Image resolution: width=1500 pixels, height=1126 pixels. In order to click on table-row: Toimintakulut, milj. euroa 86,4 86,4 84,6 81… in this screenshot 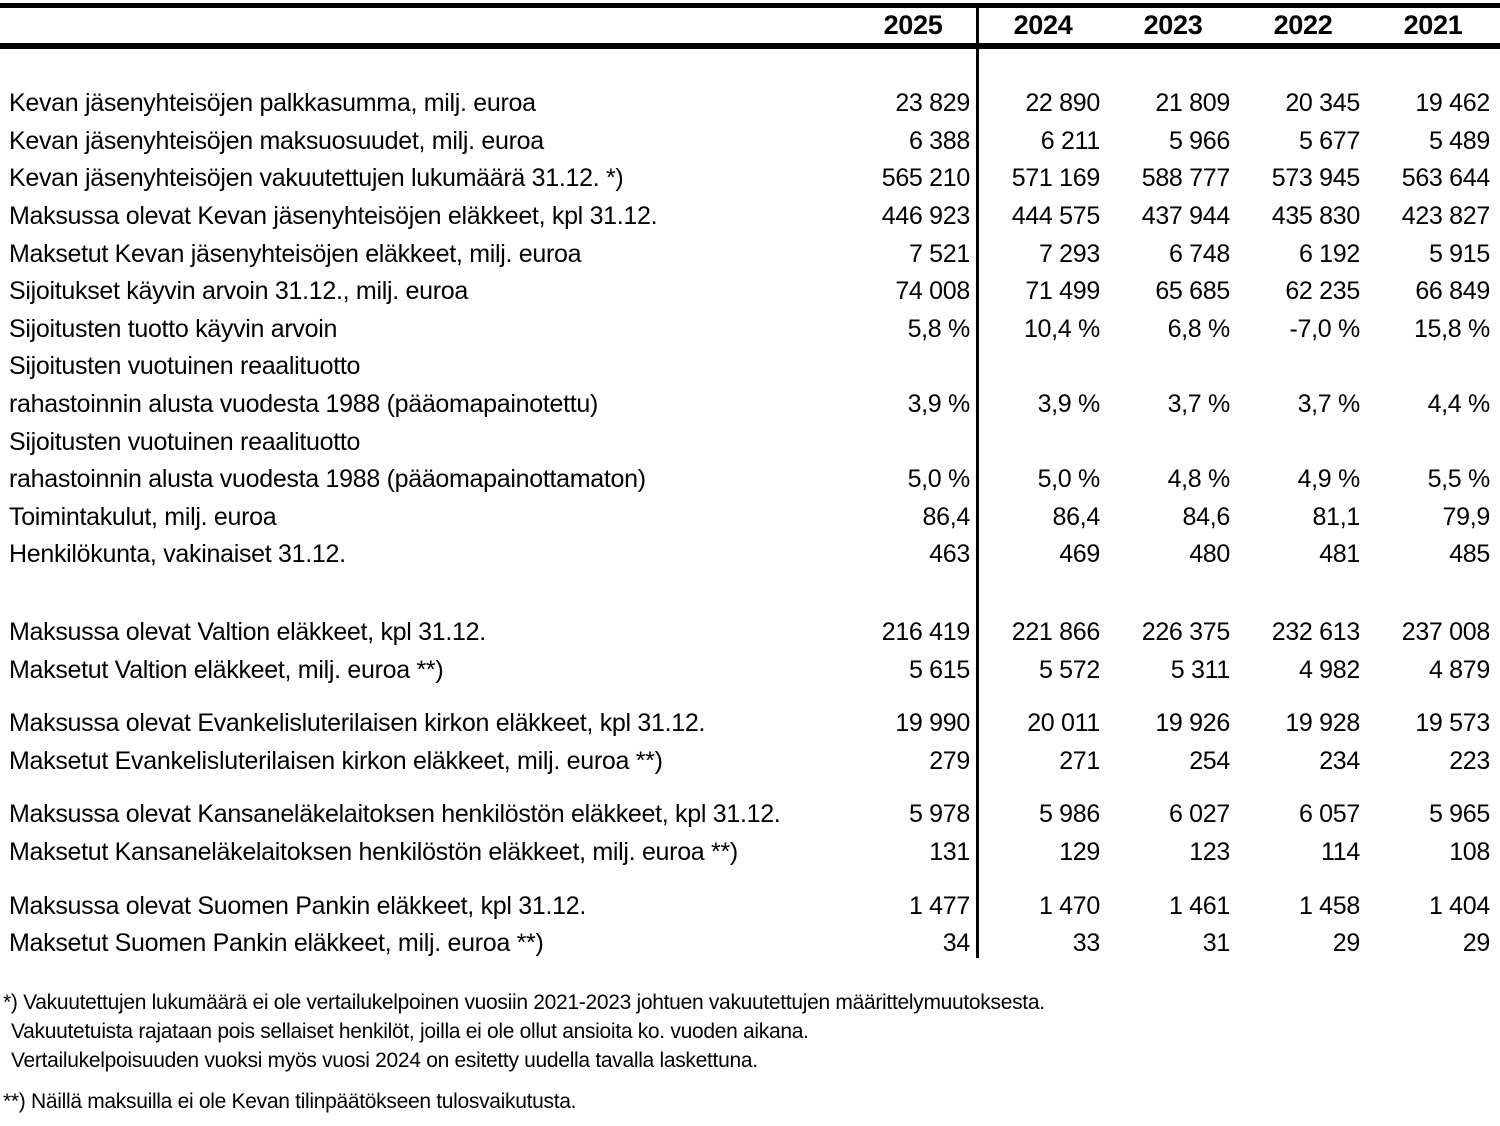, I will do `click(750, 518)`.